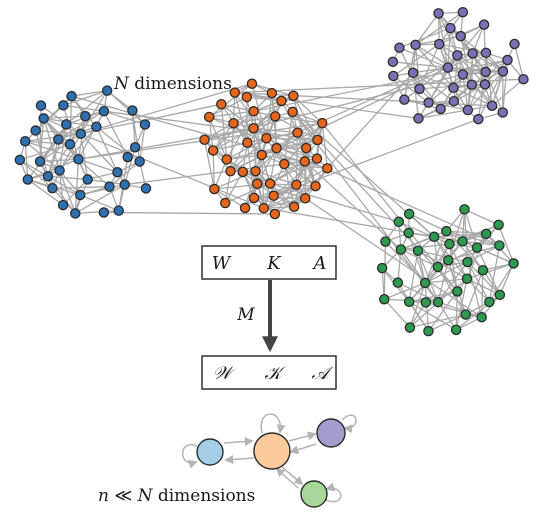  I want to click on high-dim-label: N dimensions, so click(172, 84).